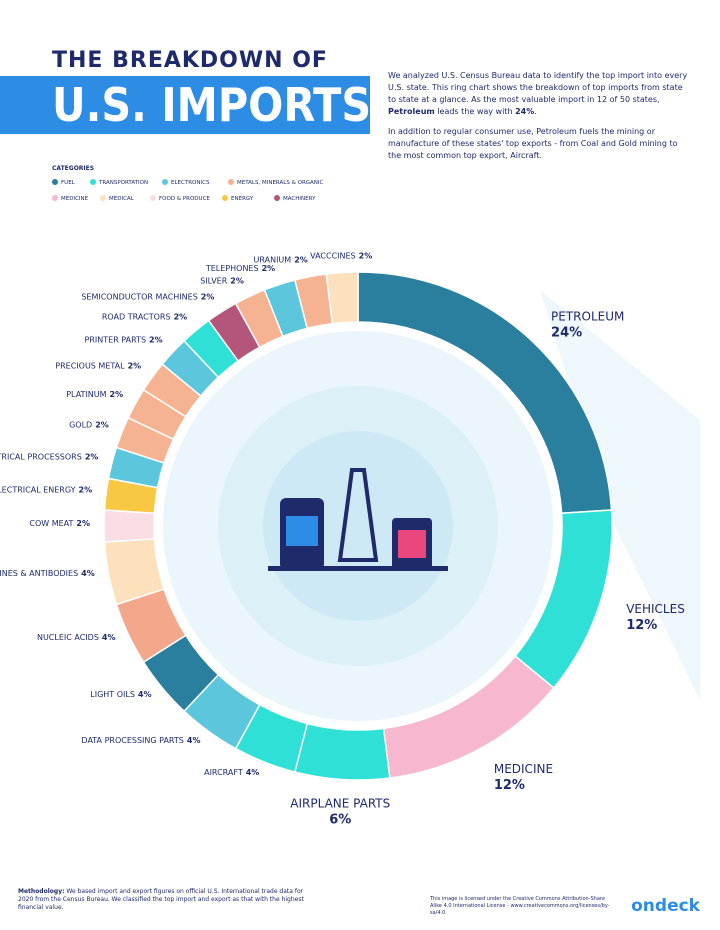 This screenshot has height=930, width=720. What do you see at coordinates (411, 111) in the screenshot?
I see `text: Petroleum` at bounding box center [411, 111].